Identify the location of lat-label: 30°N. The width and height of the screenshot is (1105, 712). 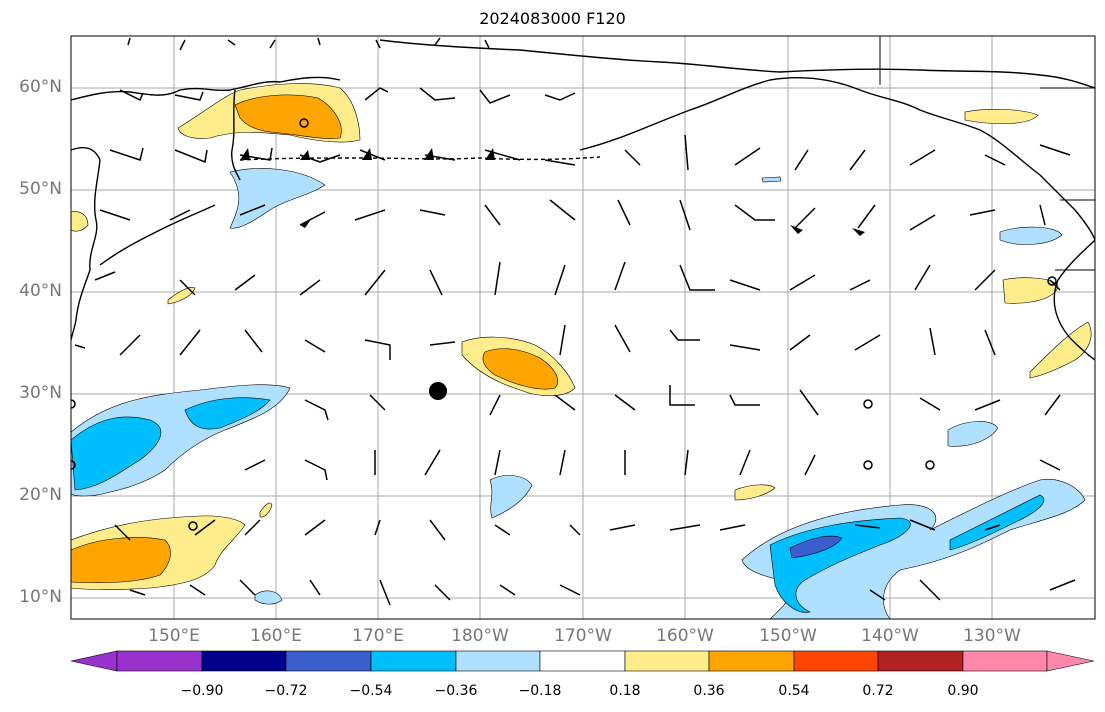
(40, 393).